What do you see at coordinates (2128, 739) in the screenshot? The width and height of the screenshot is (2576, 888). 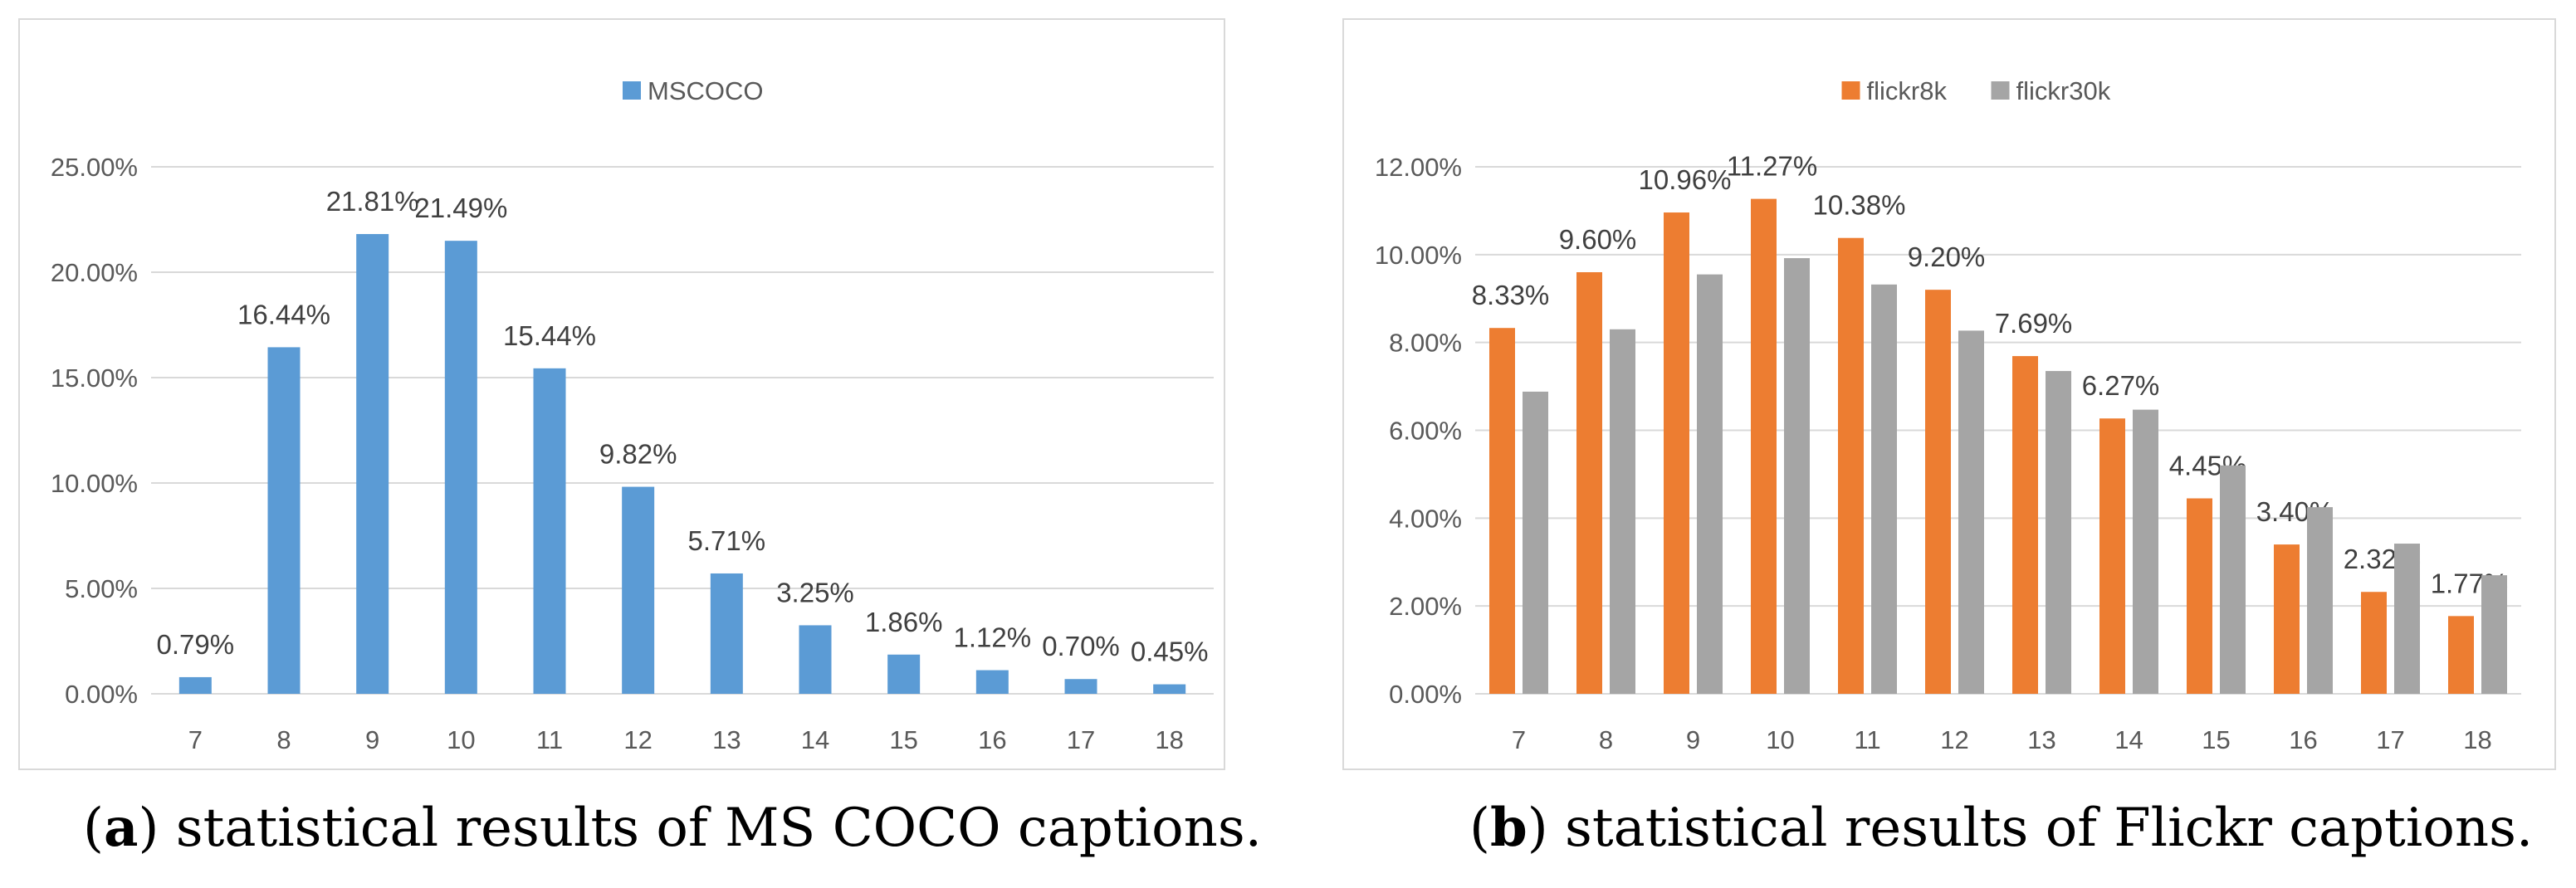 I see `flickr-x-tick-label: 14` at bounding box center [2128, 739].